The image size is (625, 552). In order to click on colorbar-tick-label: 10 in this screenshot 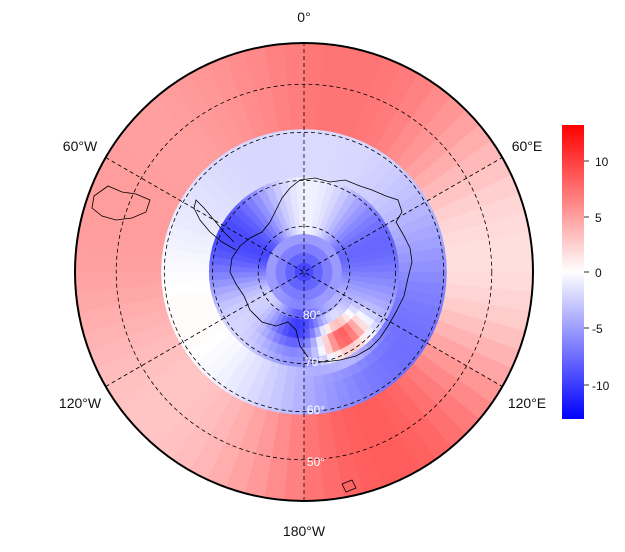, I will do `click(602, 162)`.